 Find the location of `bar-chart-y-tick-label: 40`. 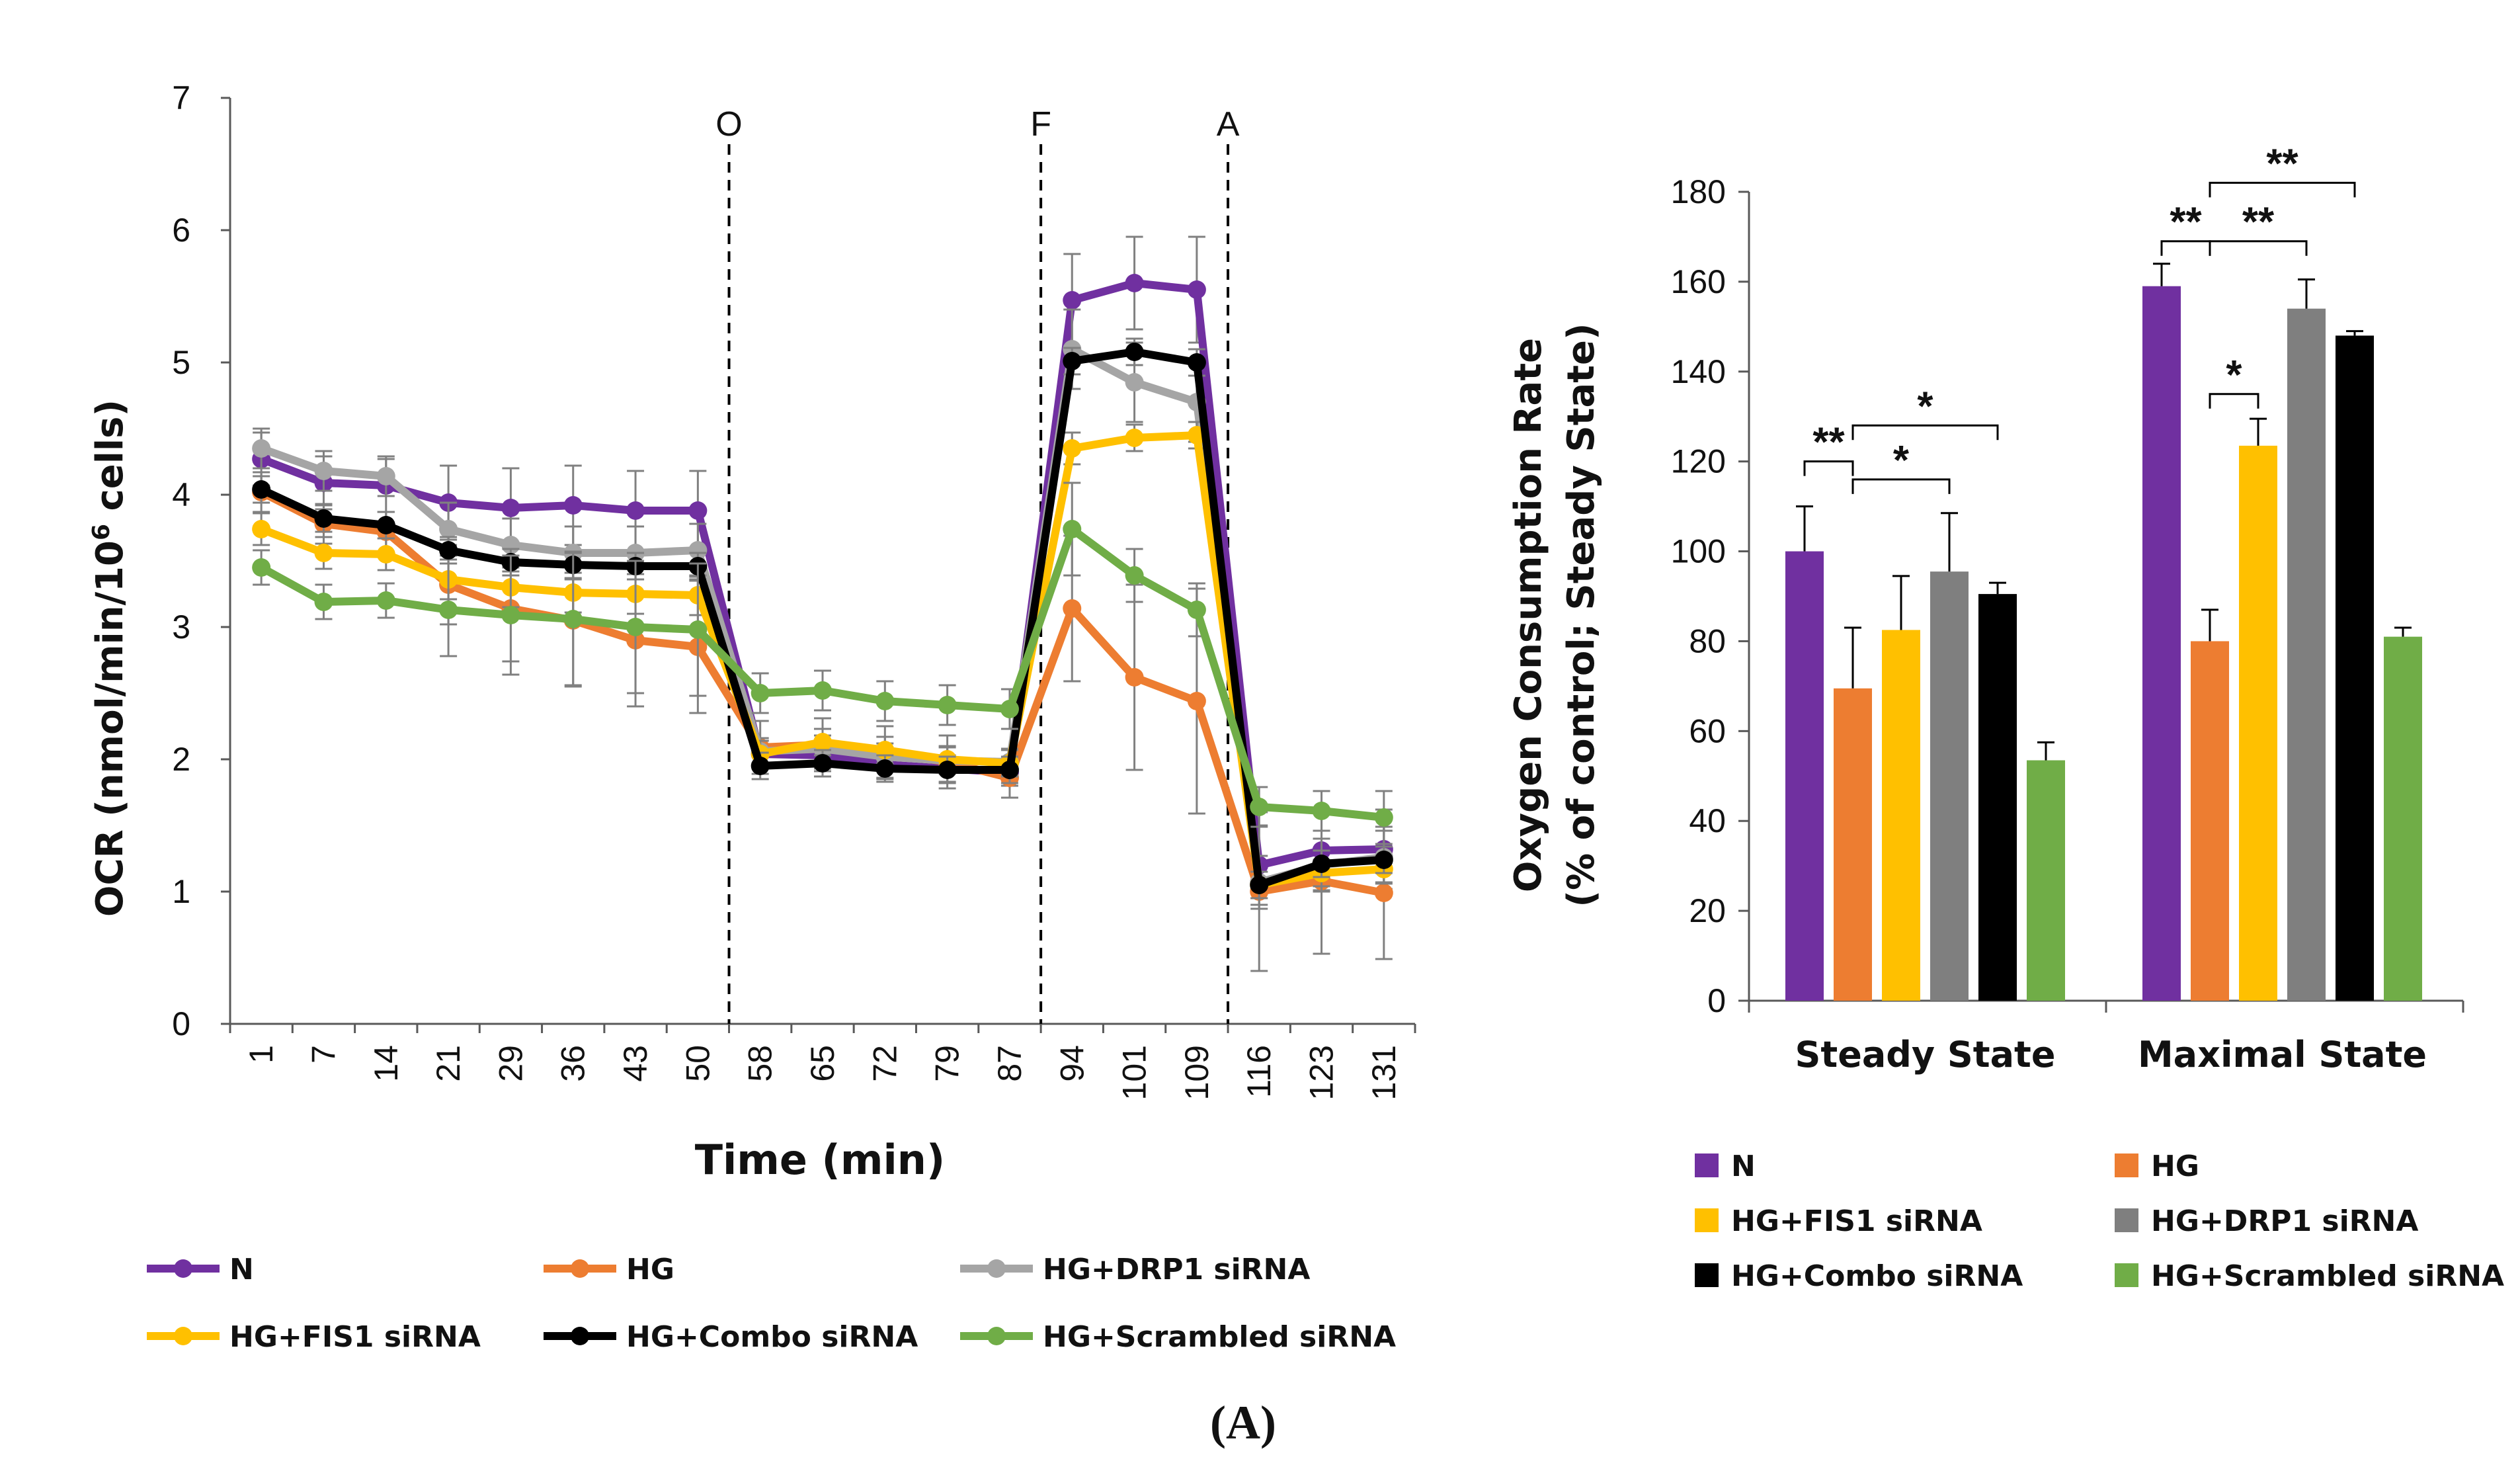

bar-chart-y-tick-label: 40 is located at coordinates (1707, 820).